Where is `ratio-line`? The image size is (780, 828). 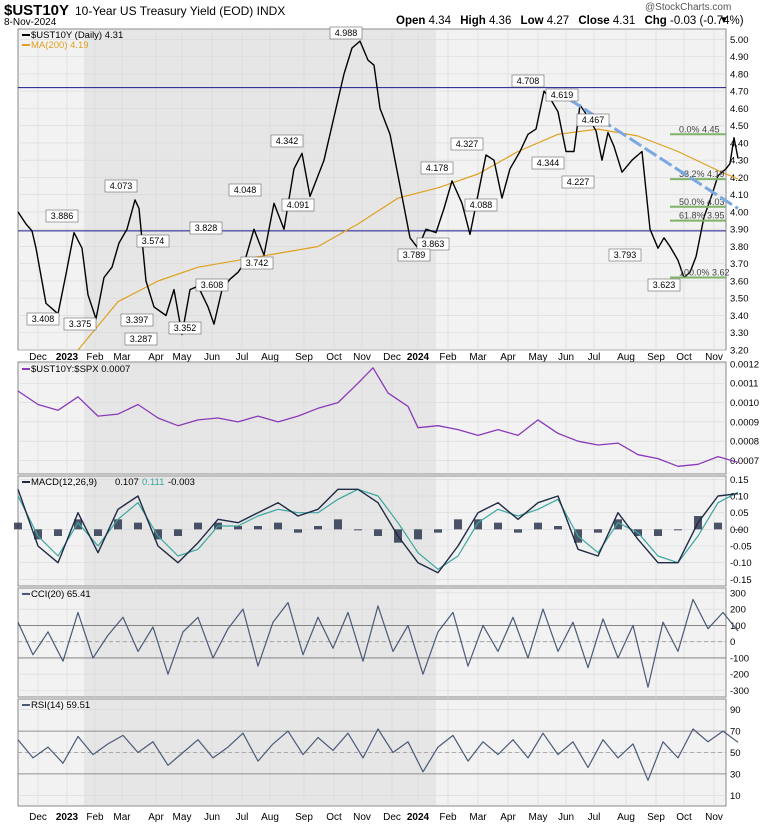 ratio-line is located at coordinates (378, 417).